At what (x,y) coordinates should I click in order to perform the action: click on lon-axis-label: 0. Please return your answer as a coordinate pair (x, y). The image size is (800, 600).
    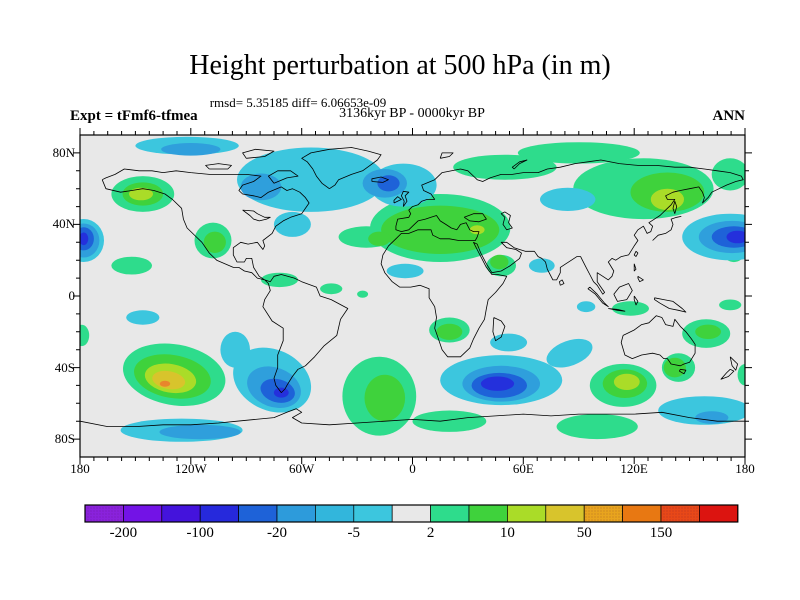
    Looking at the image, I should click on (412, 468).